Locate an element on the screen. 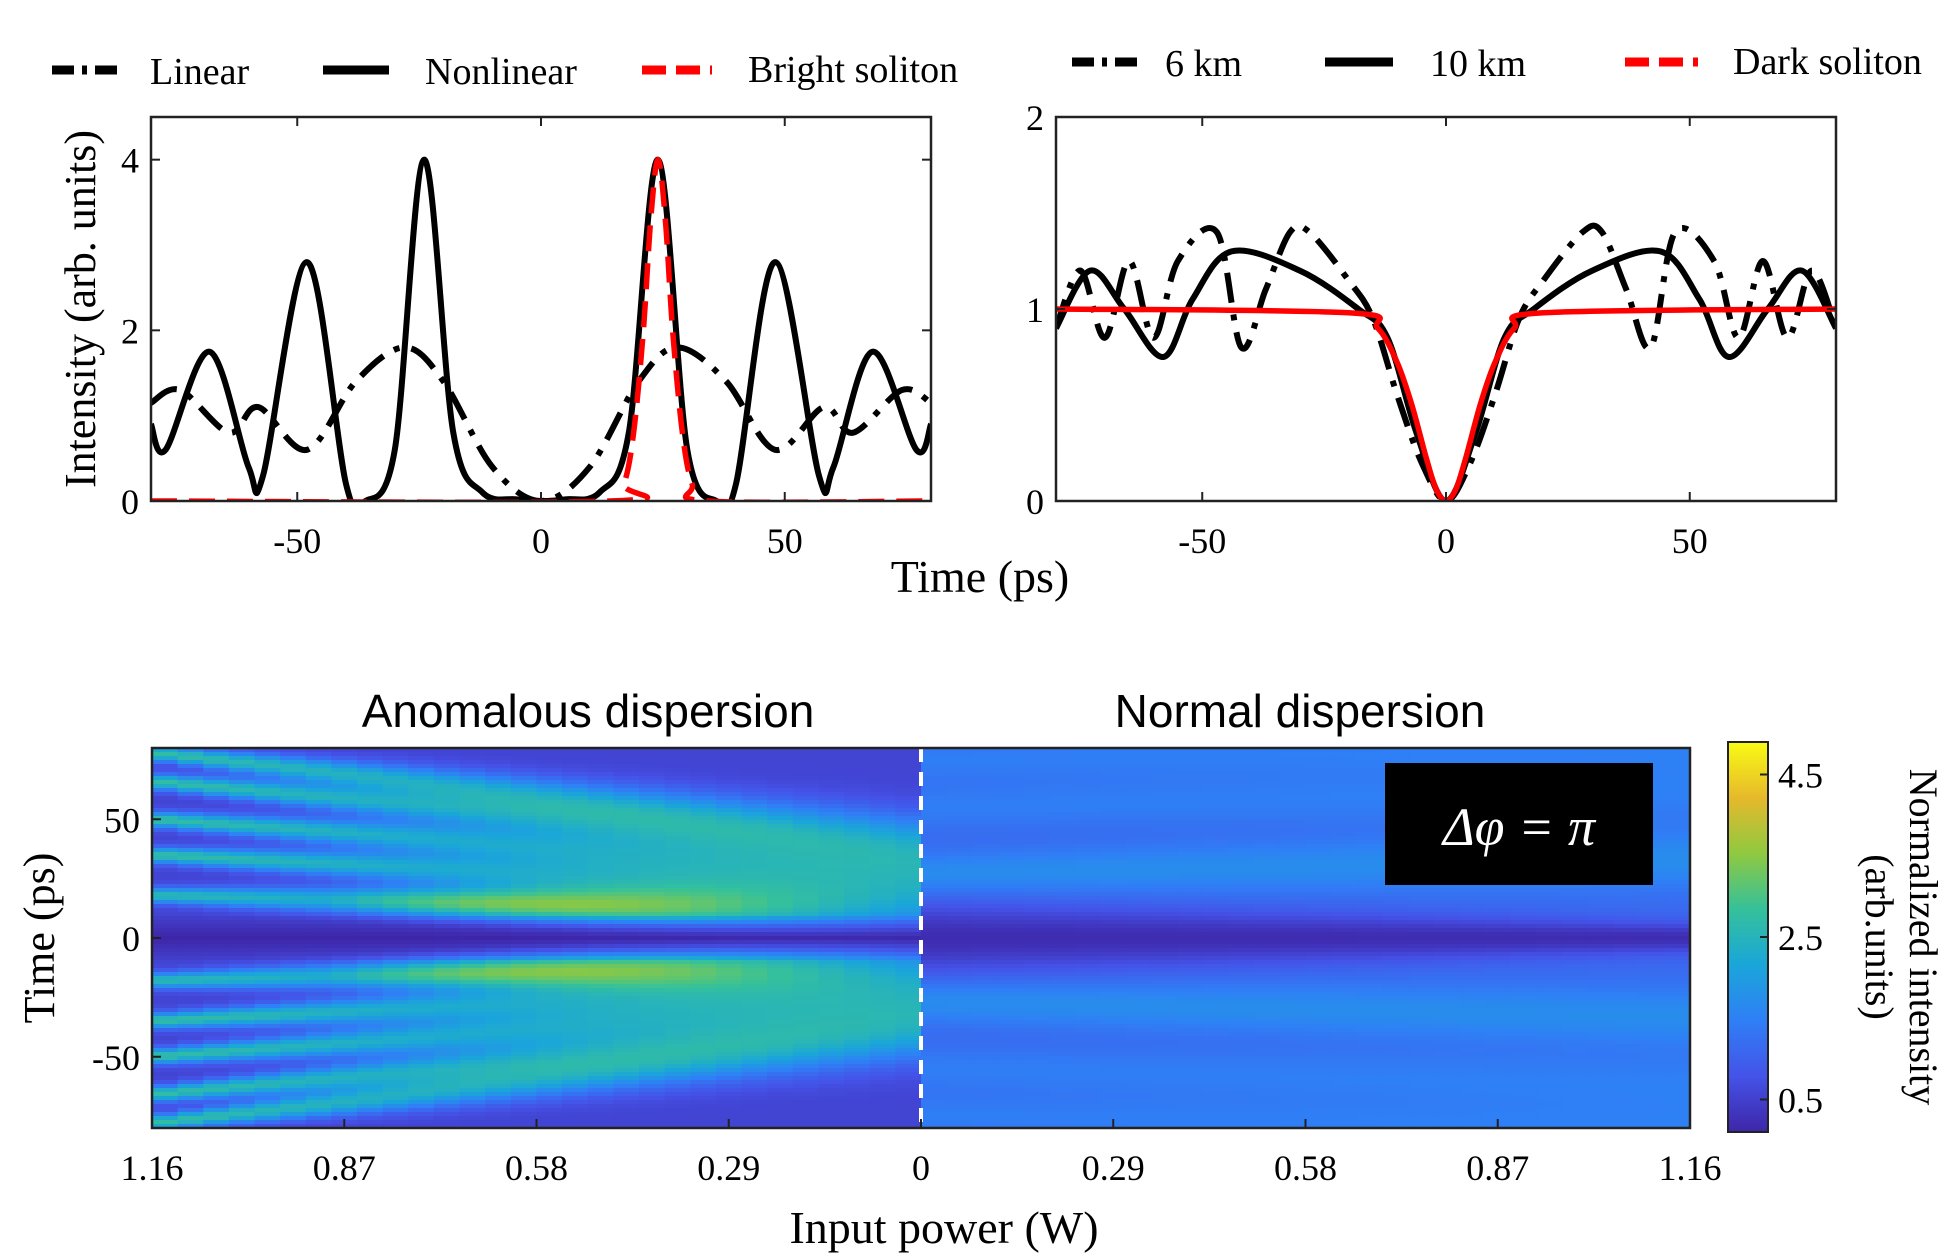 This screenshot has height=1258, width=1960. legend-entry-linear: Linear is located at coordinates (151, 72).